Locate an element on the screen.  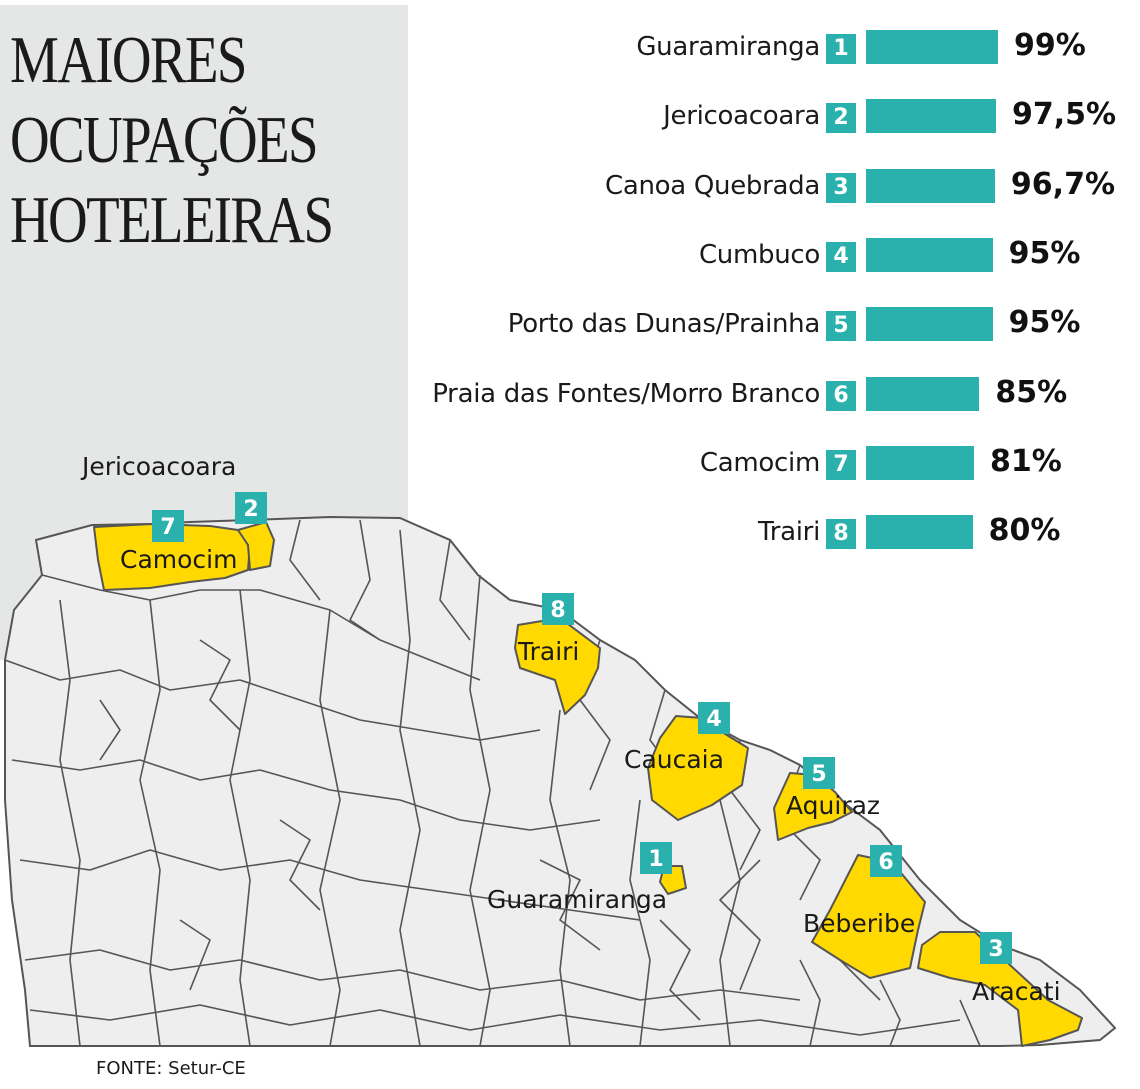
pin-7: 7 is located at coordinates (168, 526).